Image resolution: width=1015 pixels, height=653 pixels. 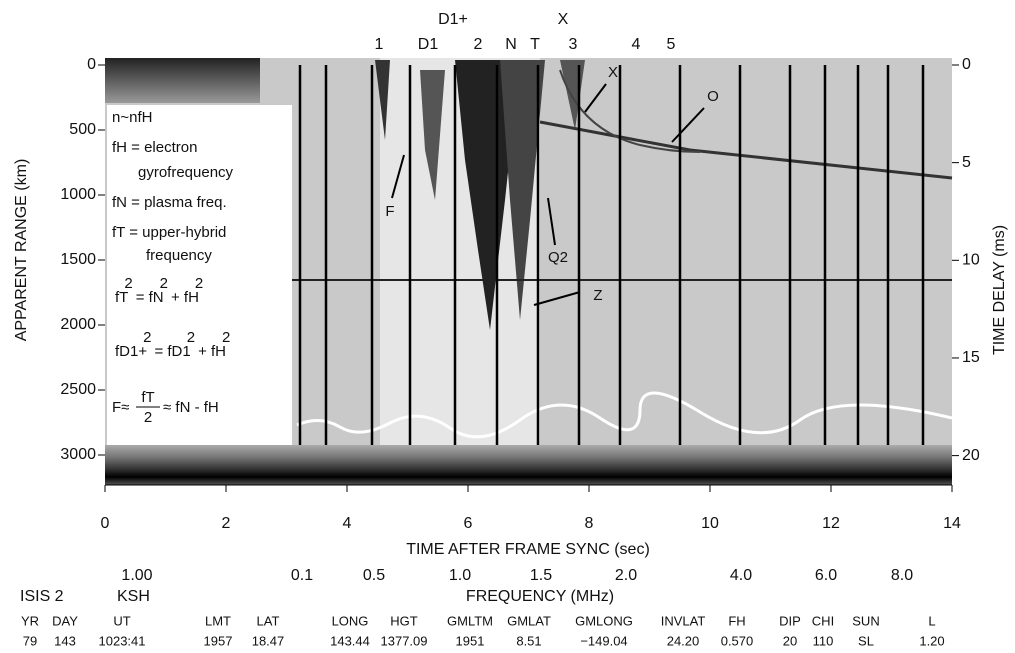 What do you see at coordinates (866, 640) in the screenshot?
I see `info-value: SL` at bounding box center [866, 640].